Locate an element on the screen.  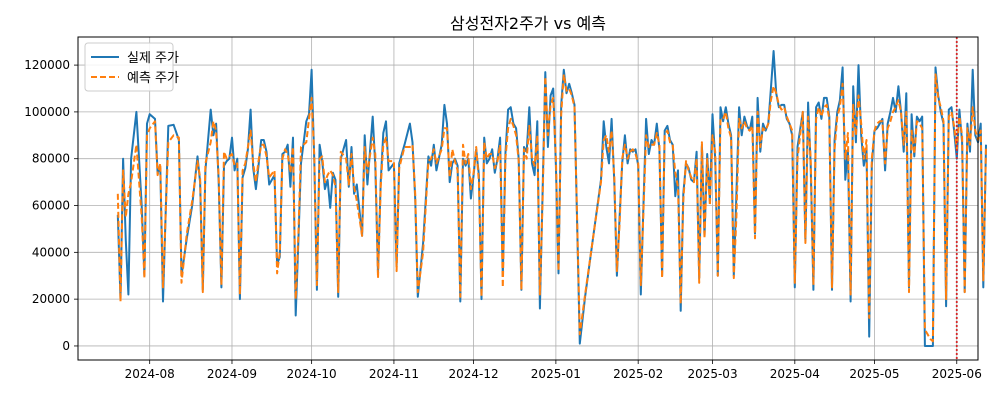
y-tick-label: 40000 is located at coordinates (51, 252).